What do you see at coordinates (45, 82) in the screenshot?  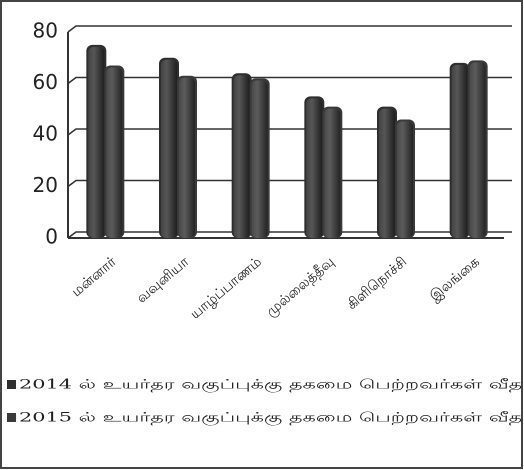 I see `y-tick-label: 60` at bounding box center [45, 82].